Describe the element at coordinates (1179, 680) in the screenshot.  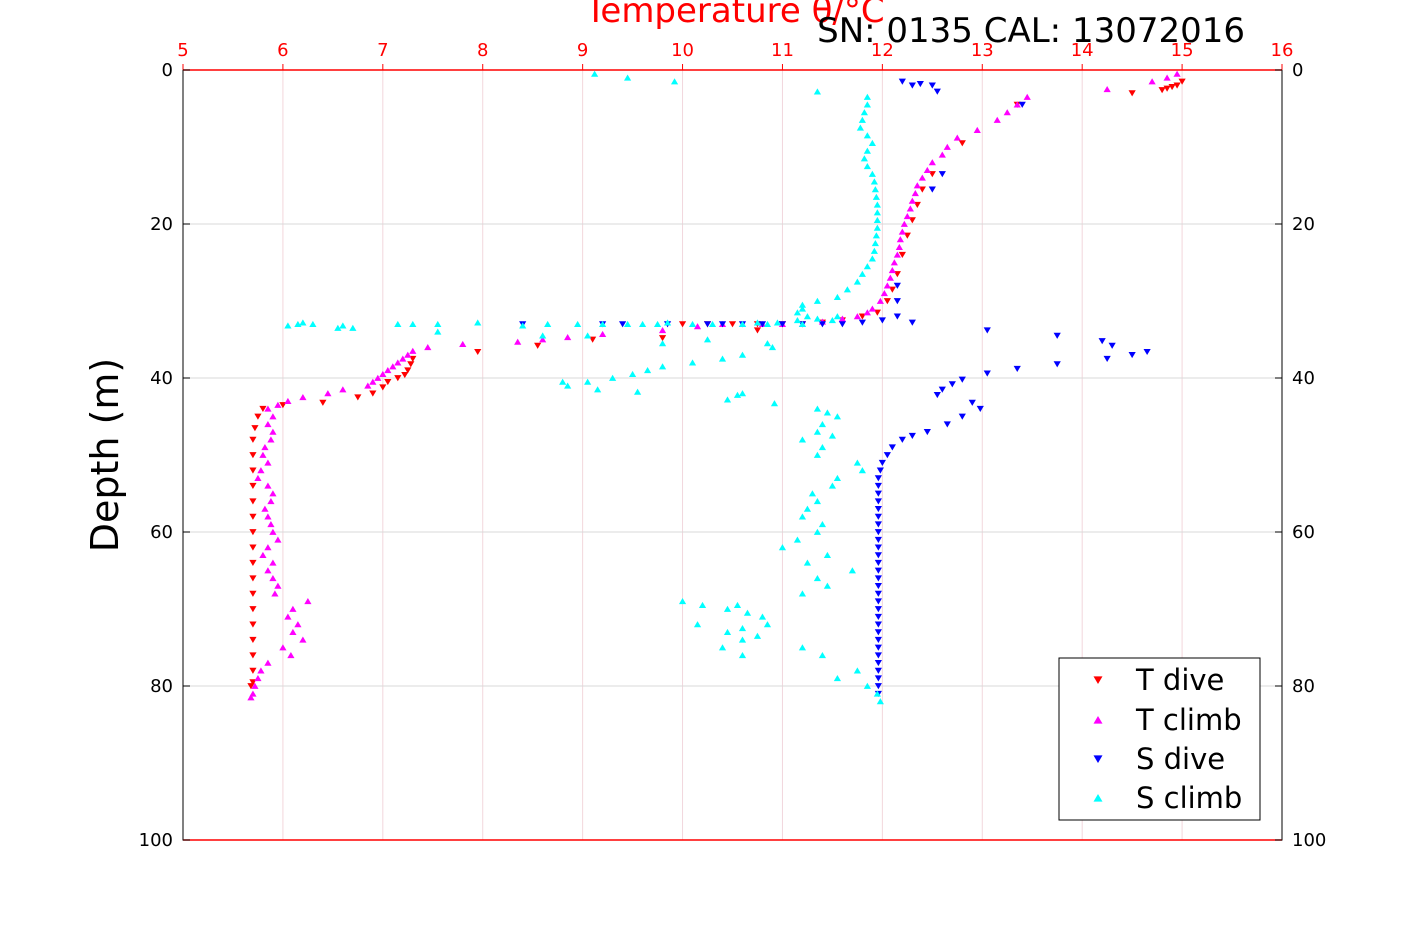
I see `legend-label-t-dive: T dive` at that location.